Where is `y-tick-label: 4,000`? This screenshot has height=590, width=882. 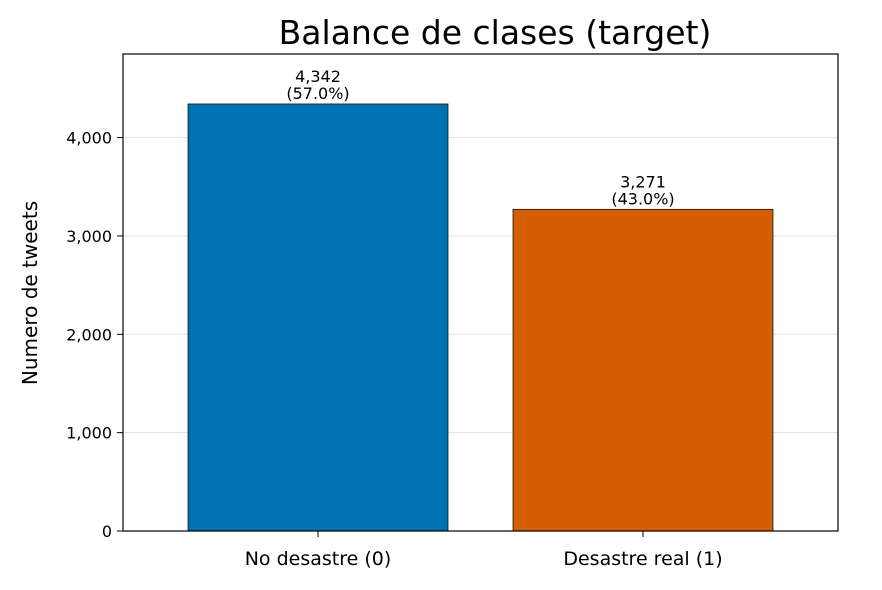
y-tick-label: 4,000 is located at coordinates (89, 138).